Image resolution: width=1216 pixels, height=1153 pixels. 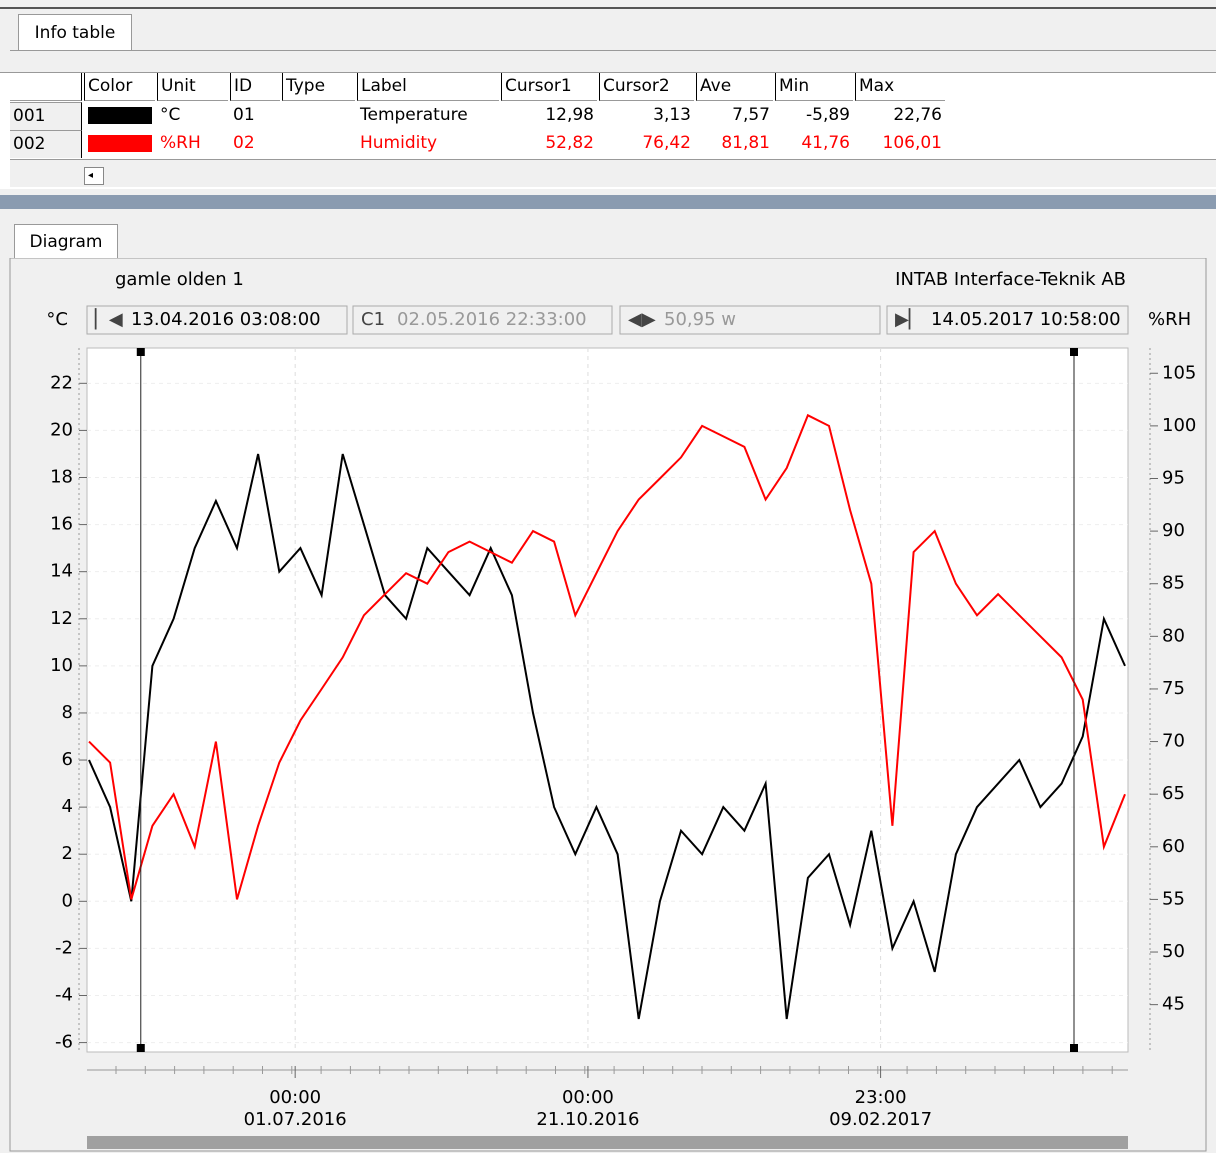 I want to click on y-tick-label: -6, so click(x=64, y=1042).